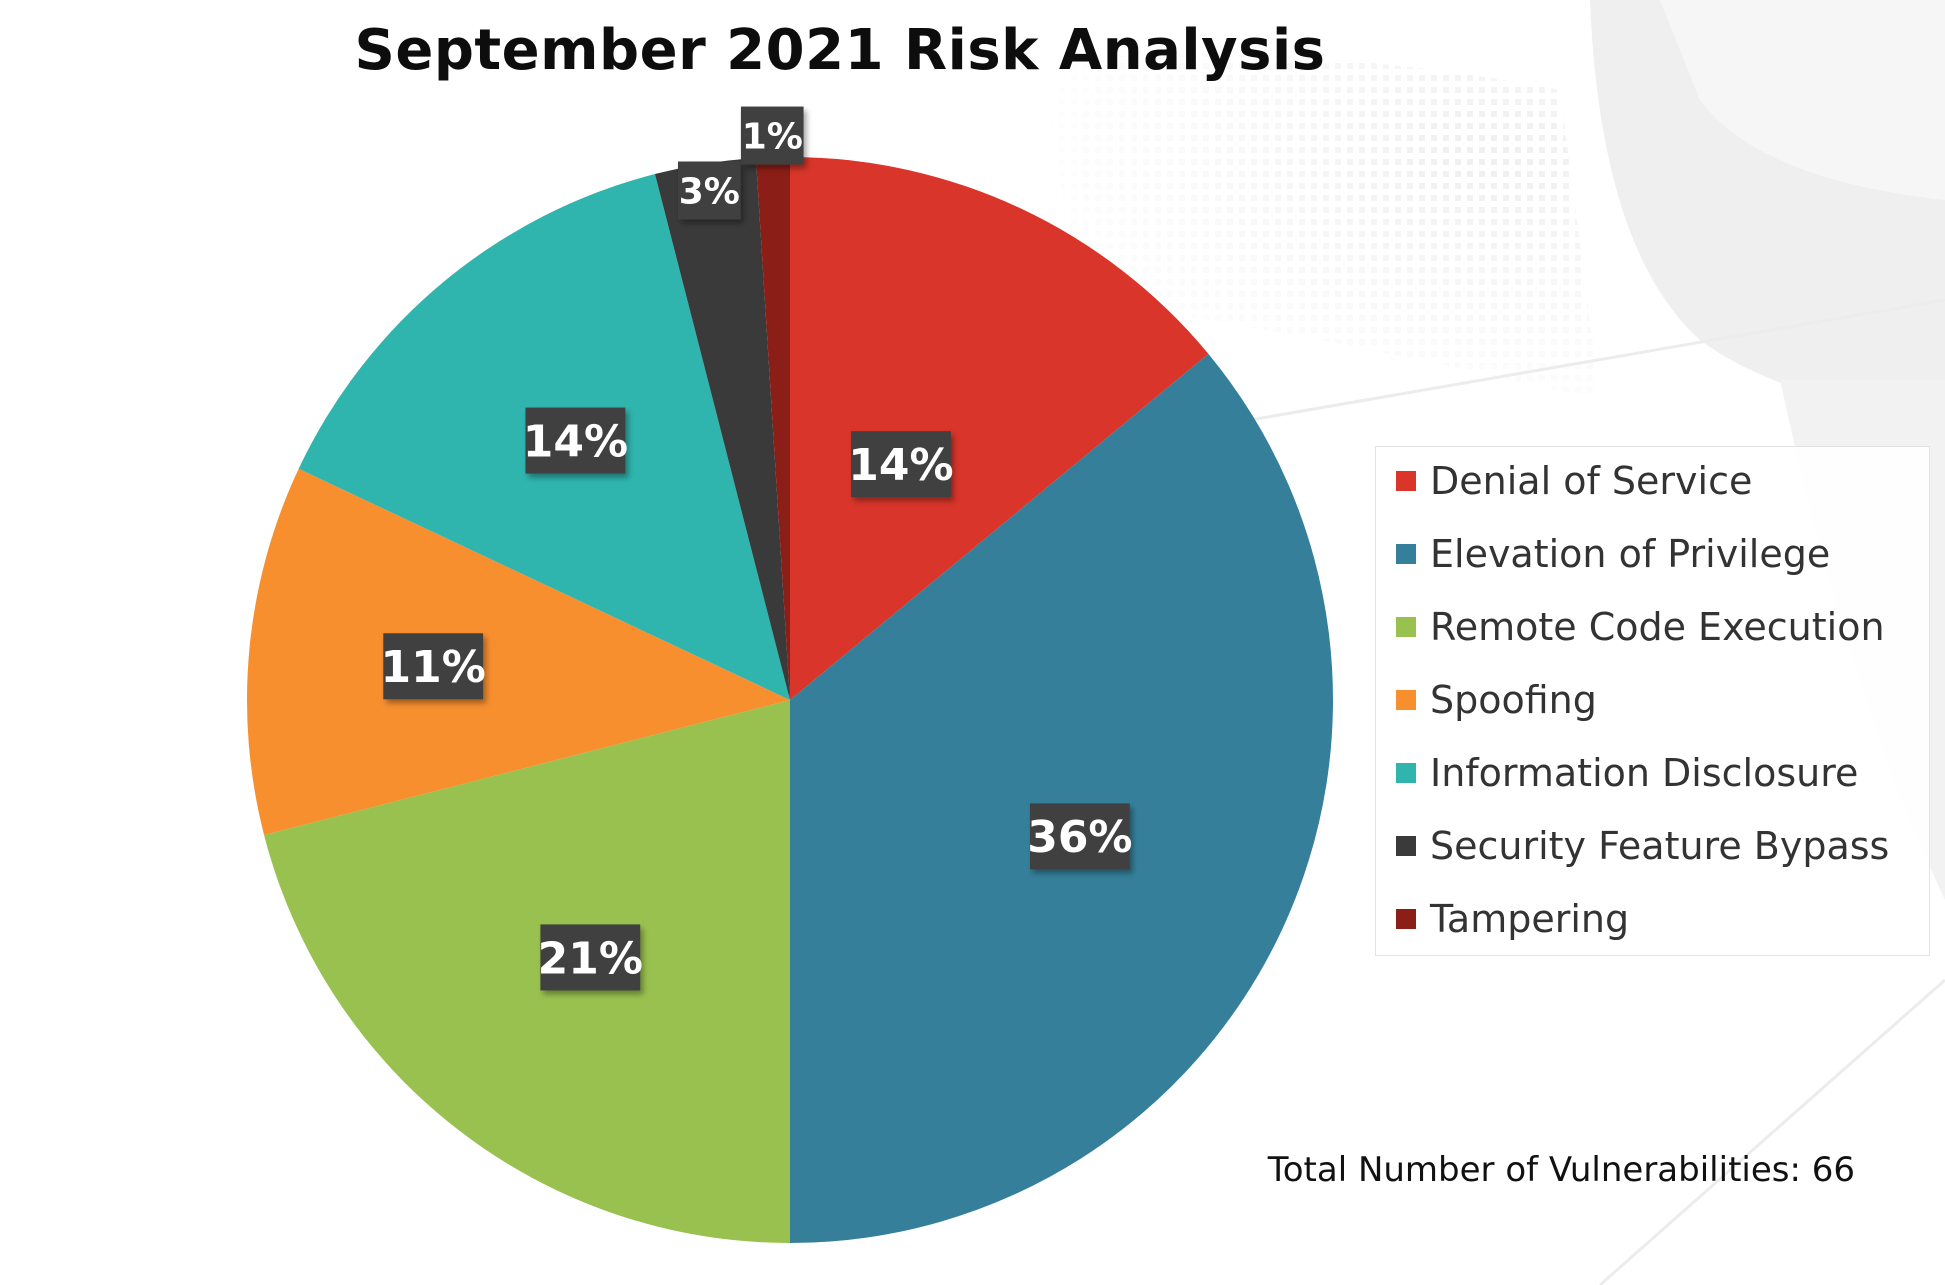  I want to click on data-label-text: 11%, so click(433, 667).